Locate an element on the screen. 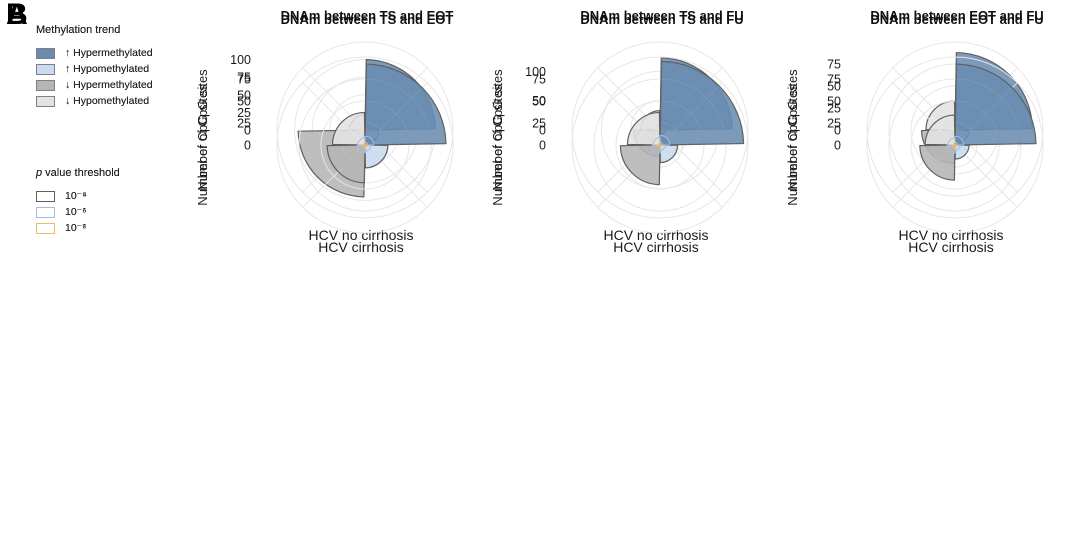 This screenshot has height=545, width=1080. methylation-trend-header: Methylation trend is located at coordinates (78, 30).